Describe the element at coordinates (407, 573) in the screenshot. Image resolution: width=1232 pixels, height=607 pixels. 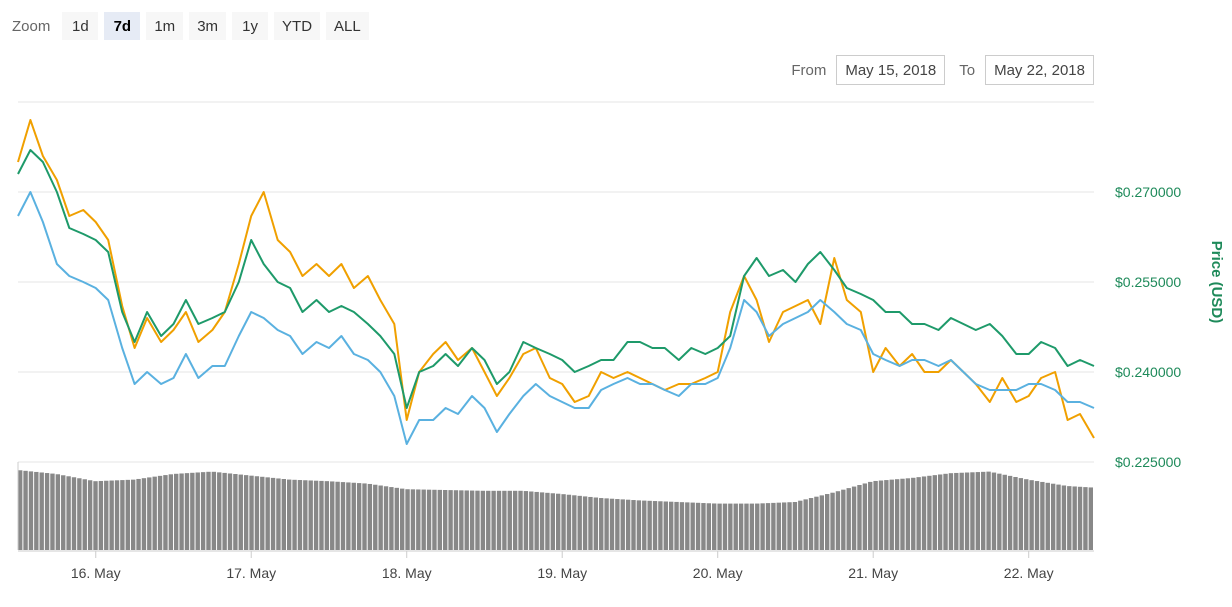
I see `x-tick-label: 18. May` at that location.